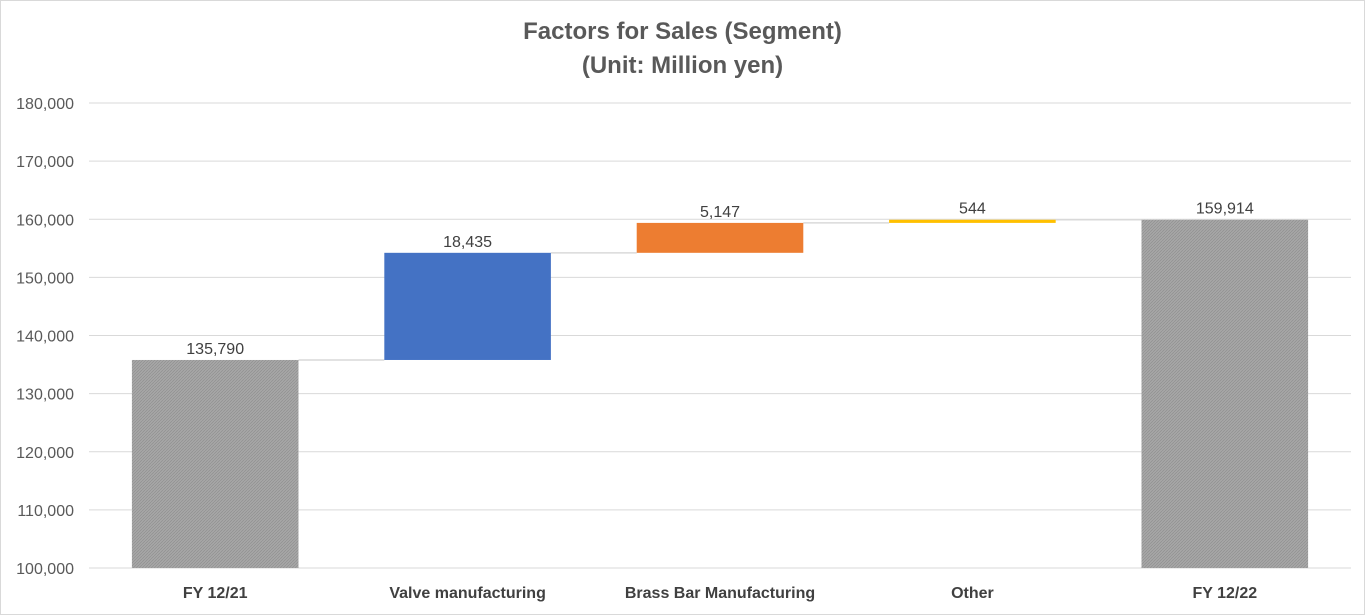 The height and width of the screenshot is (615, 1365). I want to click on bar-other, so click(972, 221).